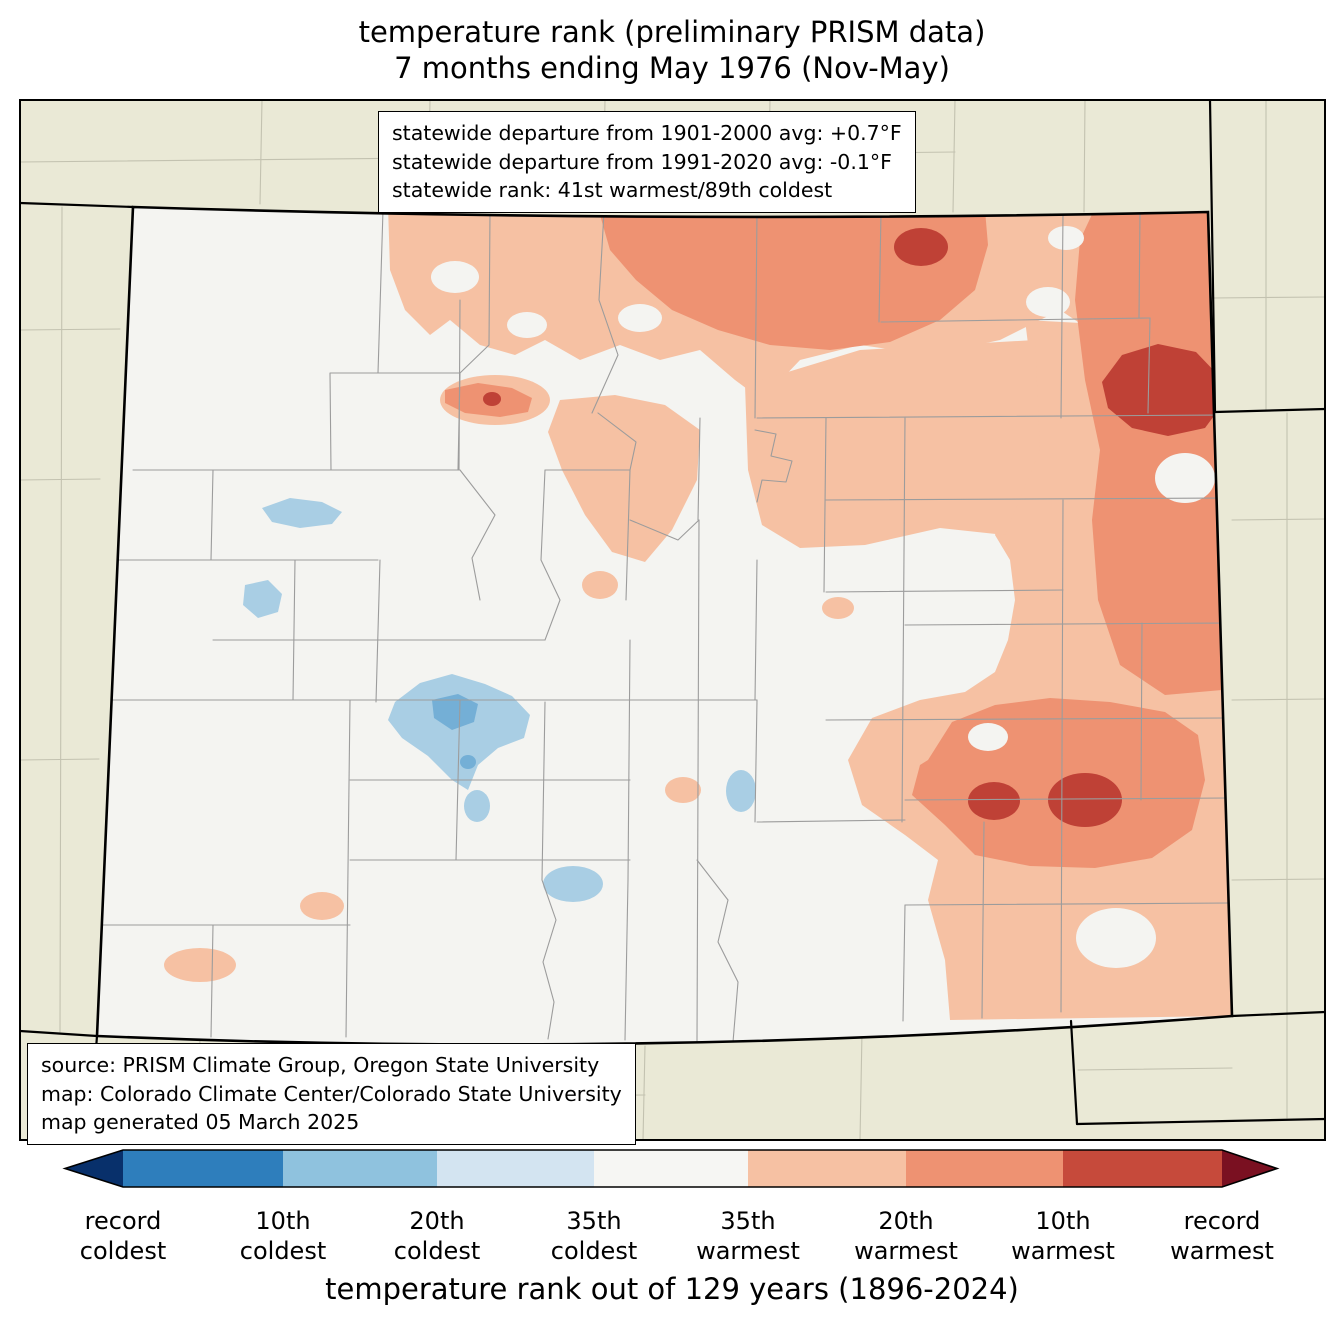 The height and width of the screenshot is (1332, 1344). I want to click on cold-region-central-core, so click(455, 712).